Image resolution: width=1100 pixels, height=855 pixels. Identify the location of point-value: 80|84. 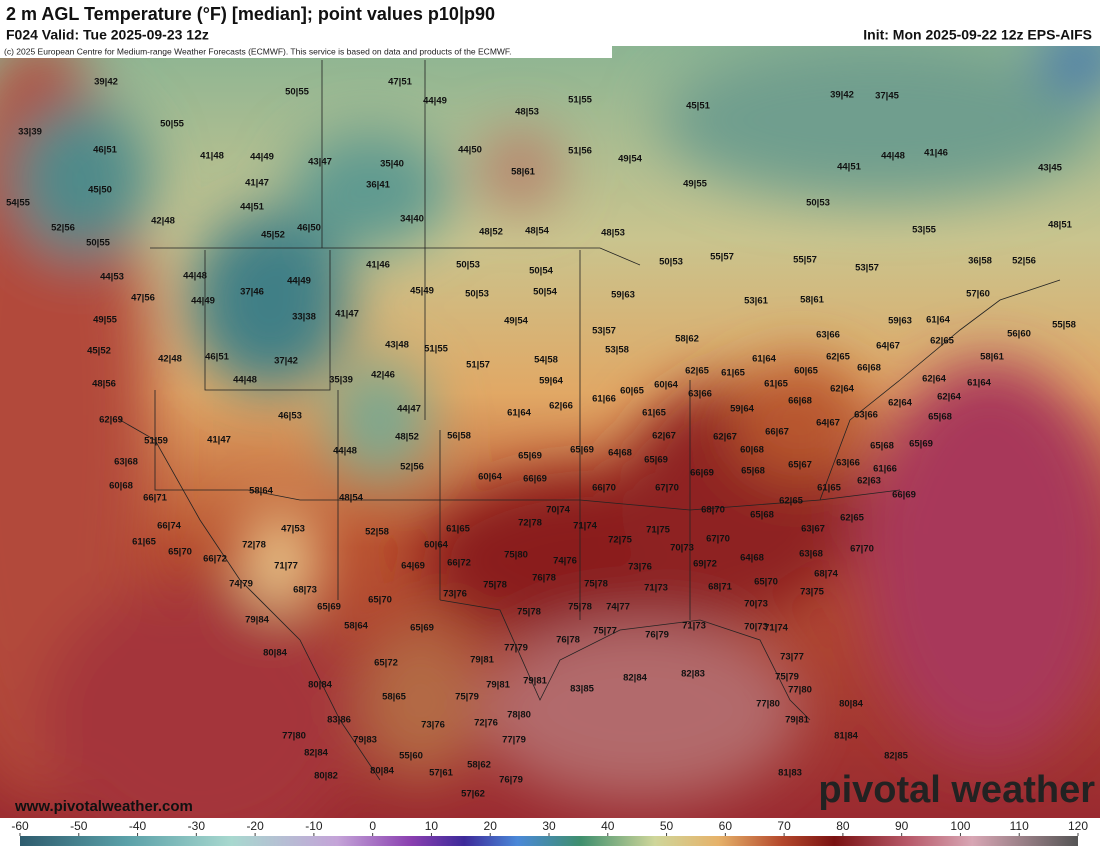
(382, 771).